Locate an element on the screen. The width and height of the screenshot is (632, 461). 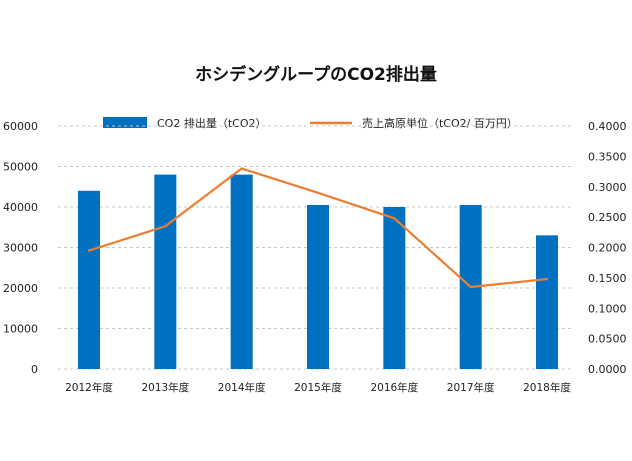
y-axis-left: 0 10000 20000 30000 40000 50000 60000 is located at coordinates (20, 248).